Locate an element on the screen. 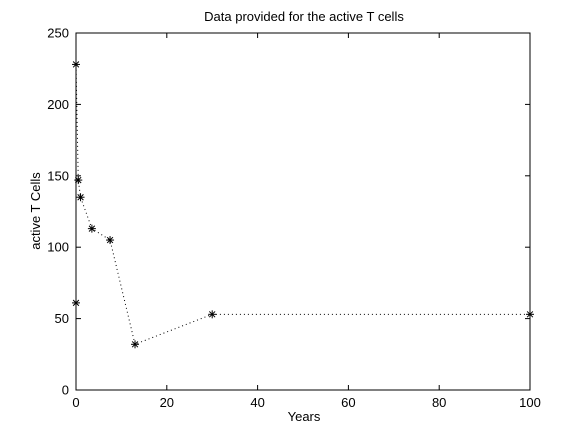 The image size is (584, 439). y-axis-label: active T Cells is located at coordinates (35, 211).